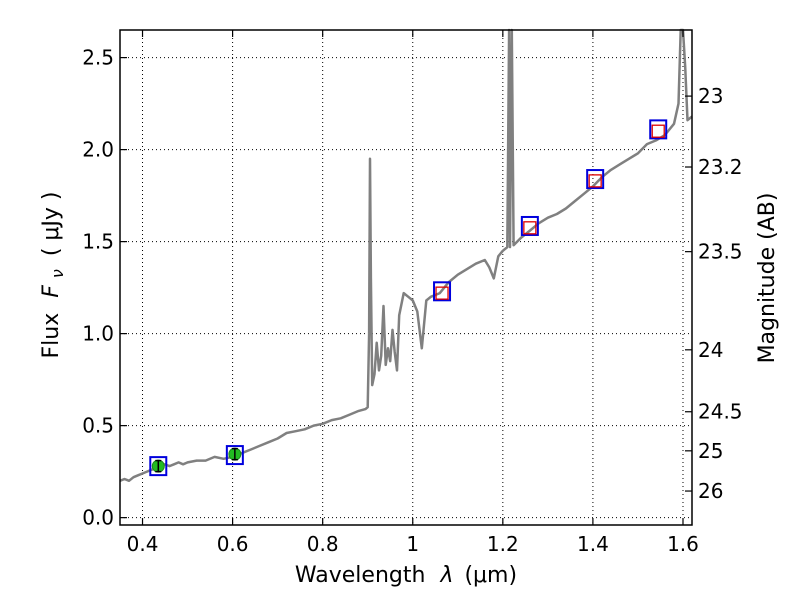 The image size is (800, 605). Describe the element at coordinates (720, 412) in the screenshot. I see `y2-tick-label: 24.5` at that location.